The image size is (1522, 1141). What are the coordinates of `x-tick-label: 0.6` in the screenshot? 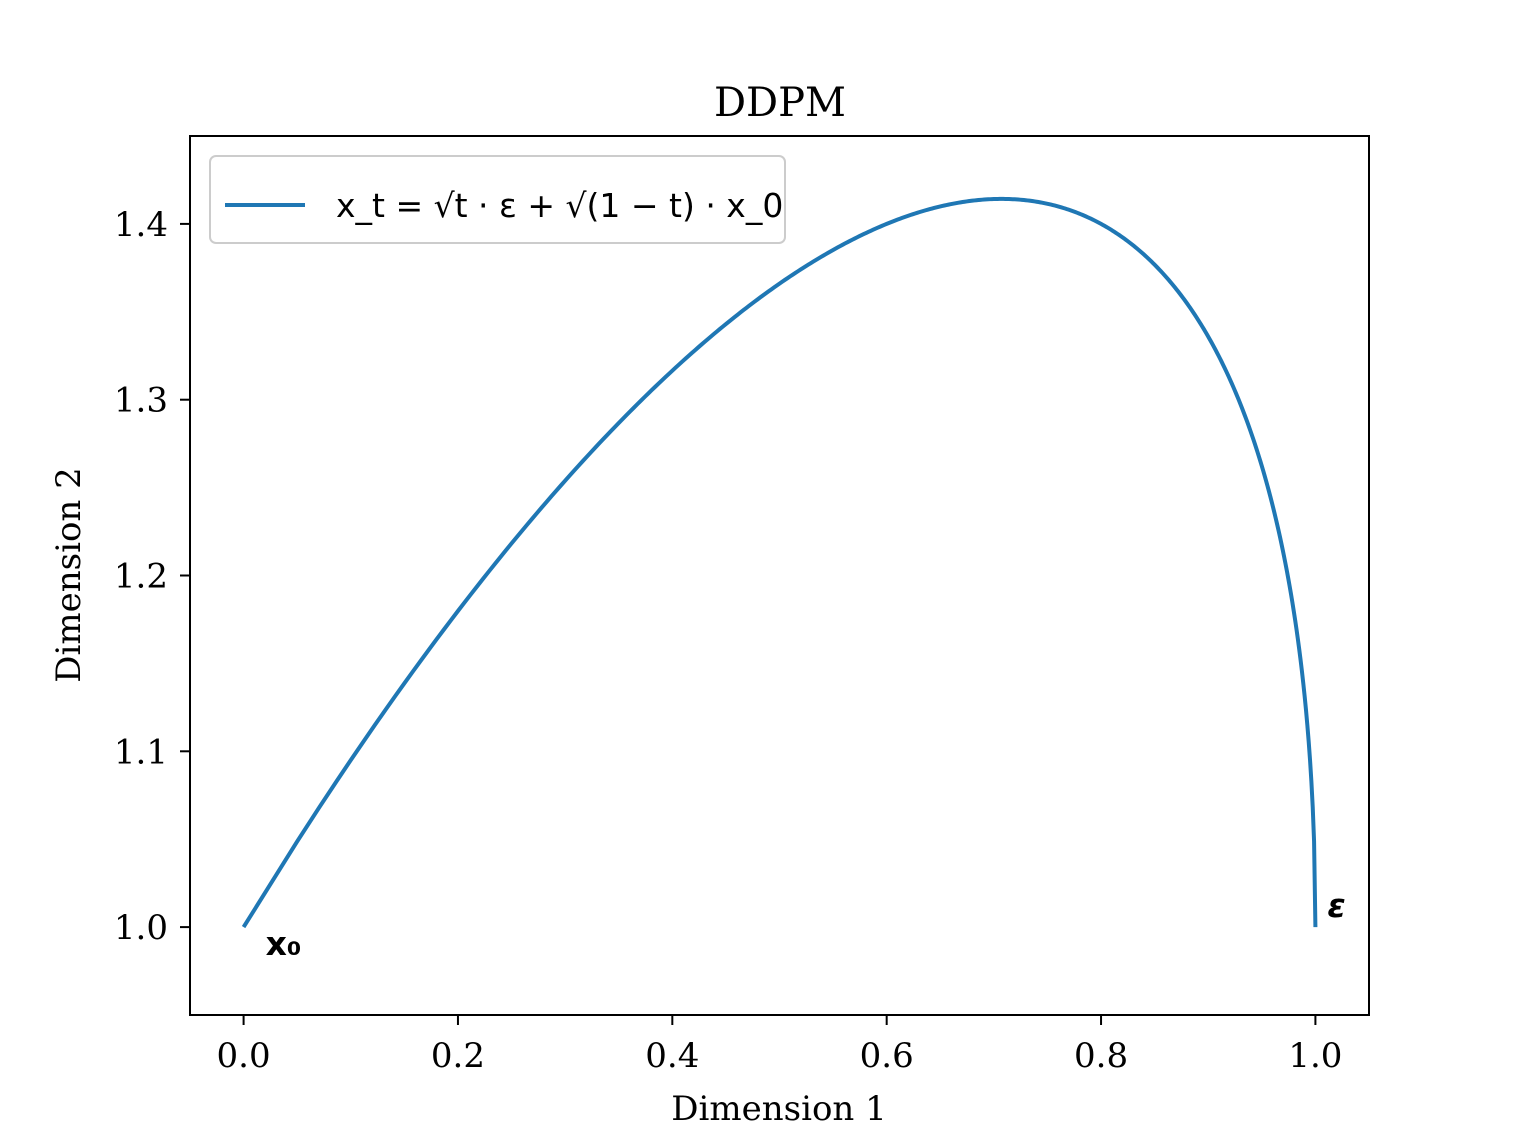 It's located at (887, 1056).